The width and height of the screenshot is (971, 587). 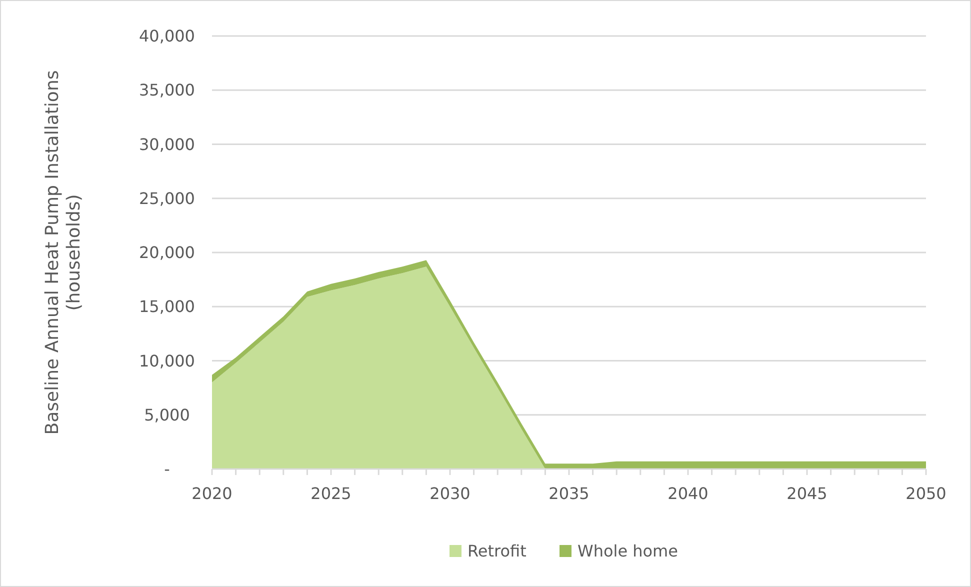 I want to click on y-tick-label: 5,000, so click(x=167, y=414).